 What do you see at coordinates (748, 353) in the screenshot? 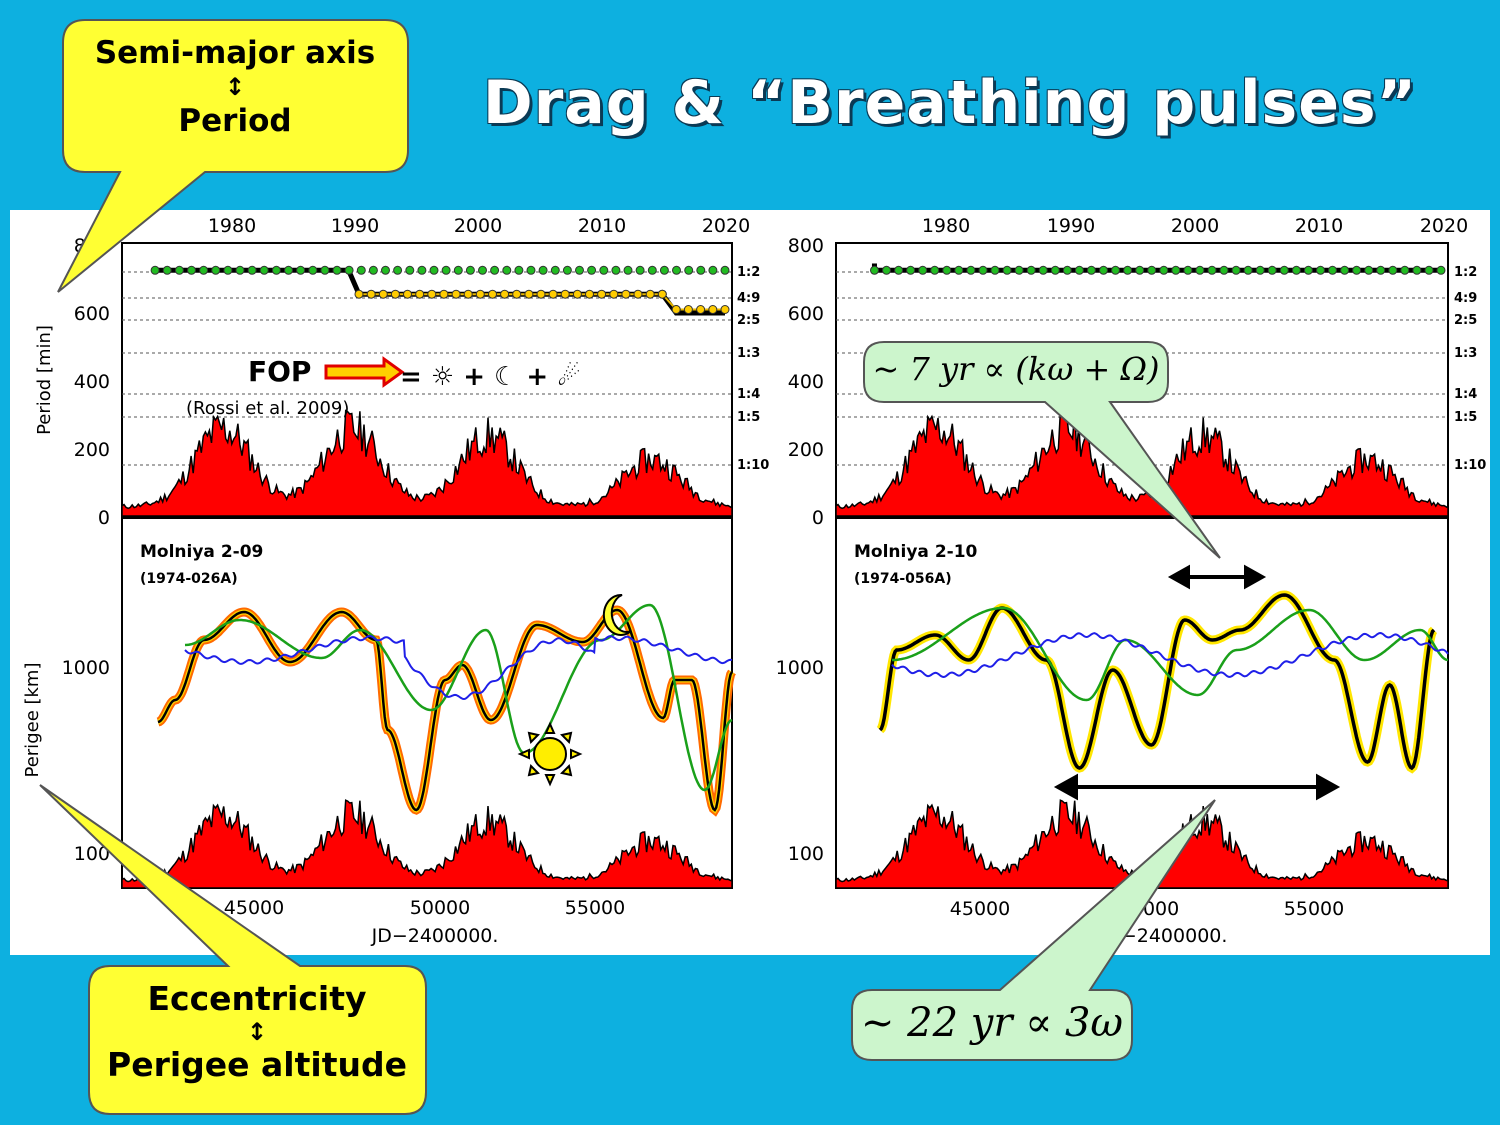
I see `resonance-label: 1:3` at bounding box center [748, 353].